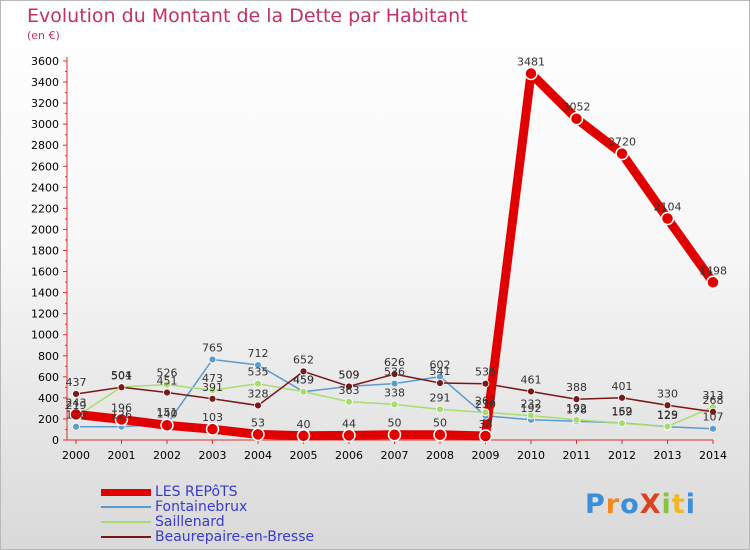 Image resolution: width=750 pixels, height=550 pixels. Describe the element at coordinates (577, 455) in the screenshot. I see `x-tick-label: 2011` at that location.